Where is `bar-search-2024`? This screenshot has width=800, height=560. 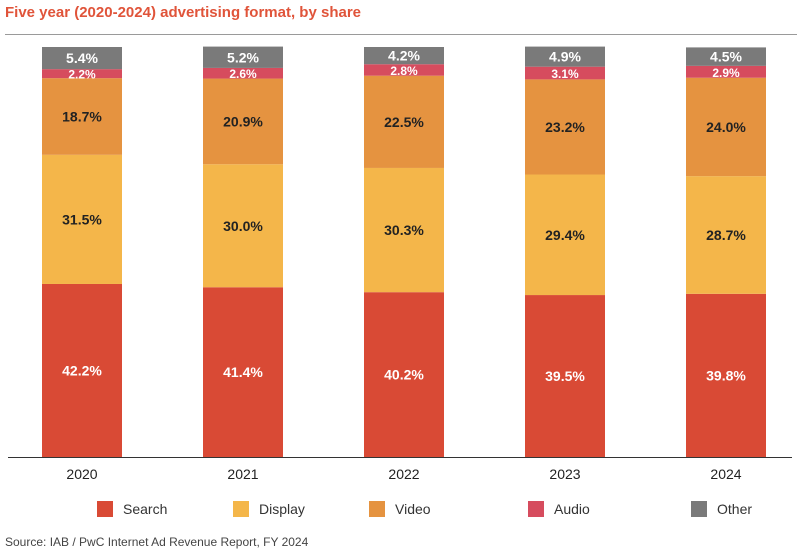 bar-search-2024 is located at coordinates (726, 375).